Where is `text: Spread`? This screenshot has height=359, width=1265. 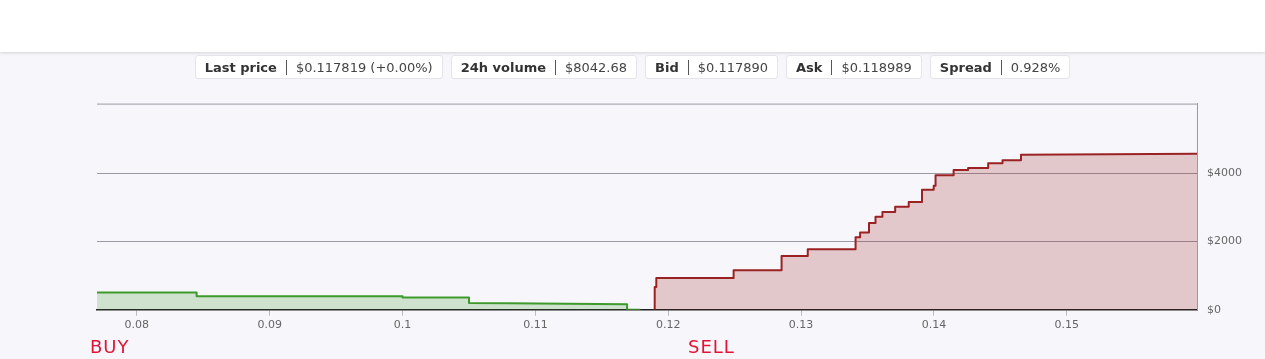 text: Spread is located at coordinates (966, 67).